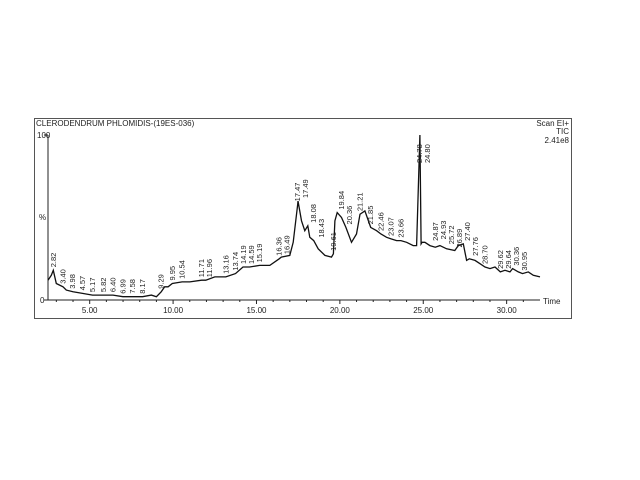  Describe the element at coordinates (500, 259) in the screenshot. I see `peak-label: 29.62` at that location.